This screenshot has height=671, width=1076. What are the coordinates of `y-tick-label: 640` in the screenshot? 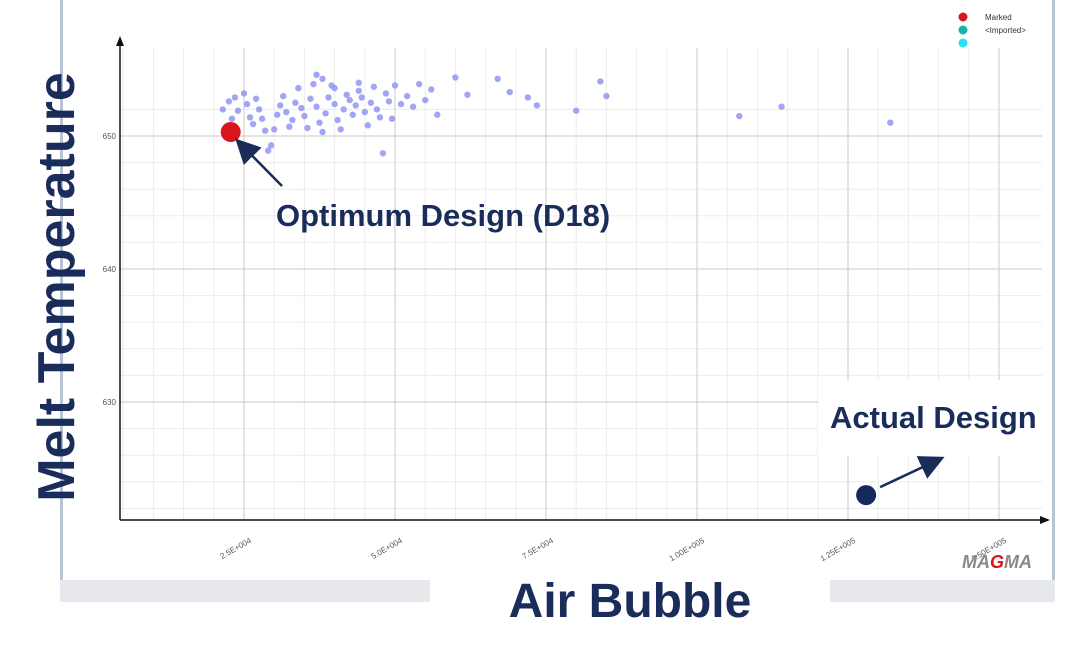 It's located at (110, 269).